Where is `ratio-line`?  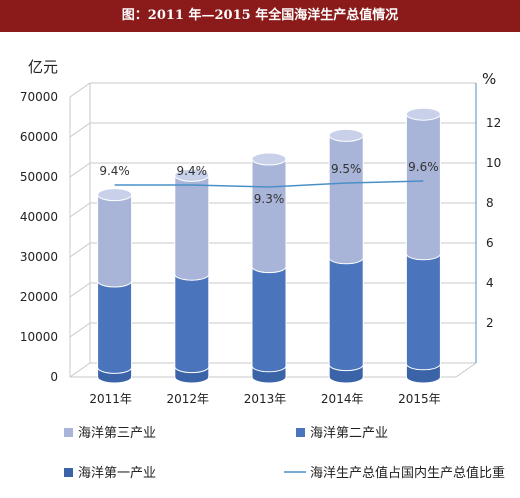 ratio-line is located at coordinates (269, 184).